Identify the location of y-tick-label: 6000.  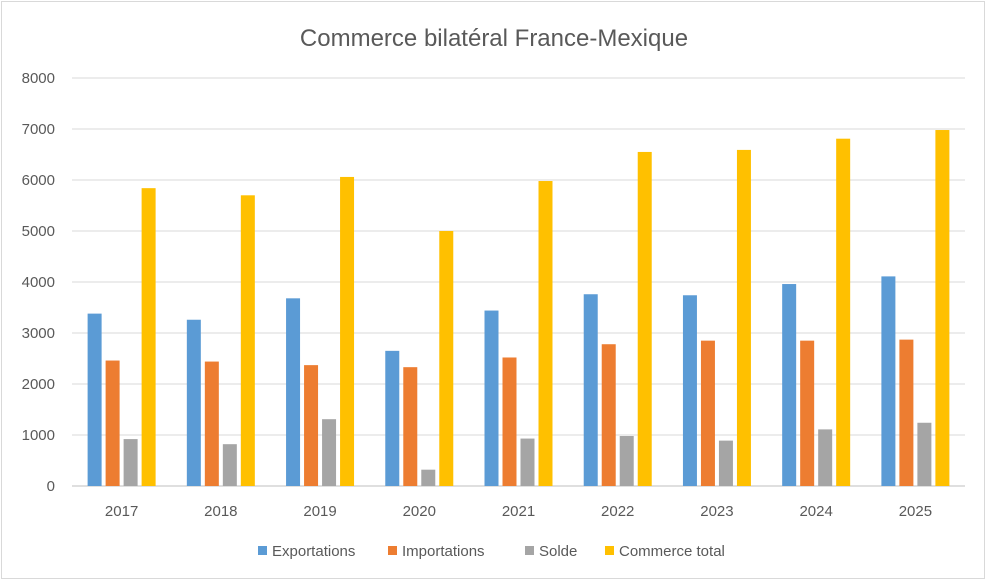
(38, 180).